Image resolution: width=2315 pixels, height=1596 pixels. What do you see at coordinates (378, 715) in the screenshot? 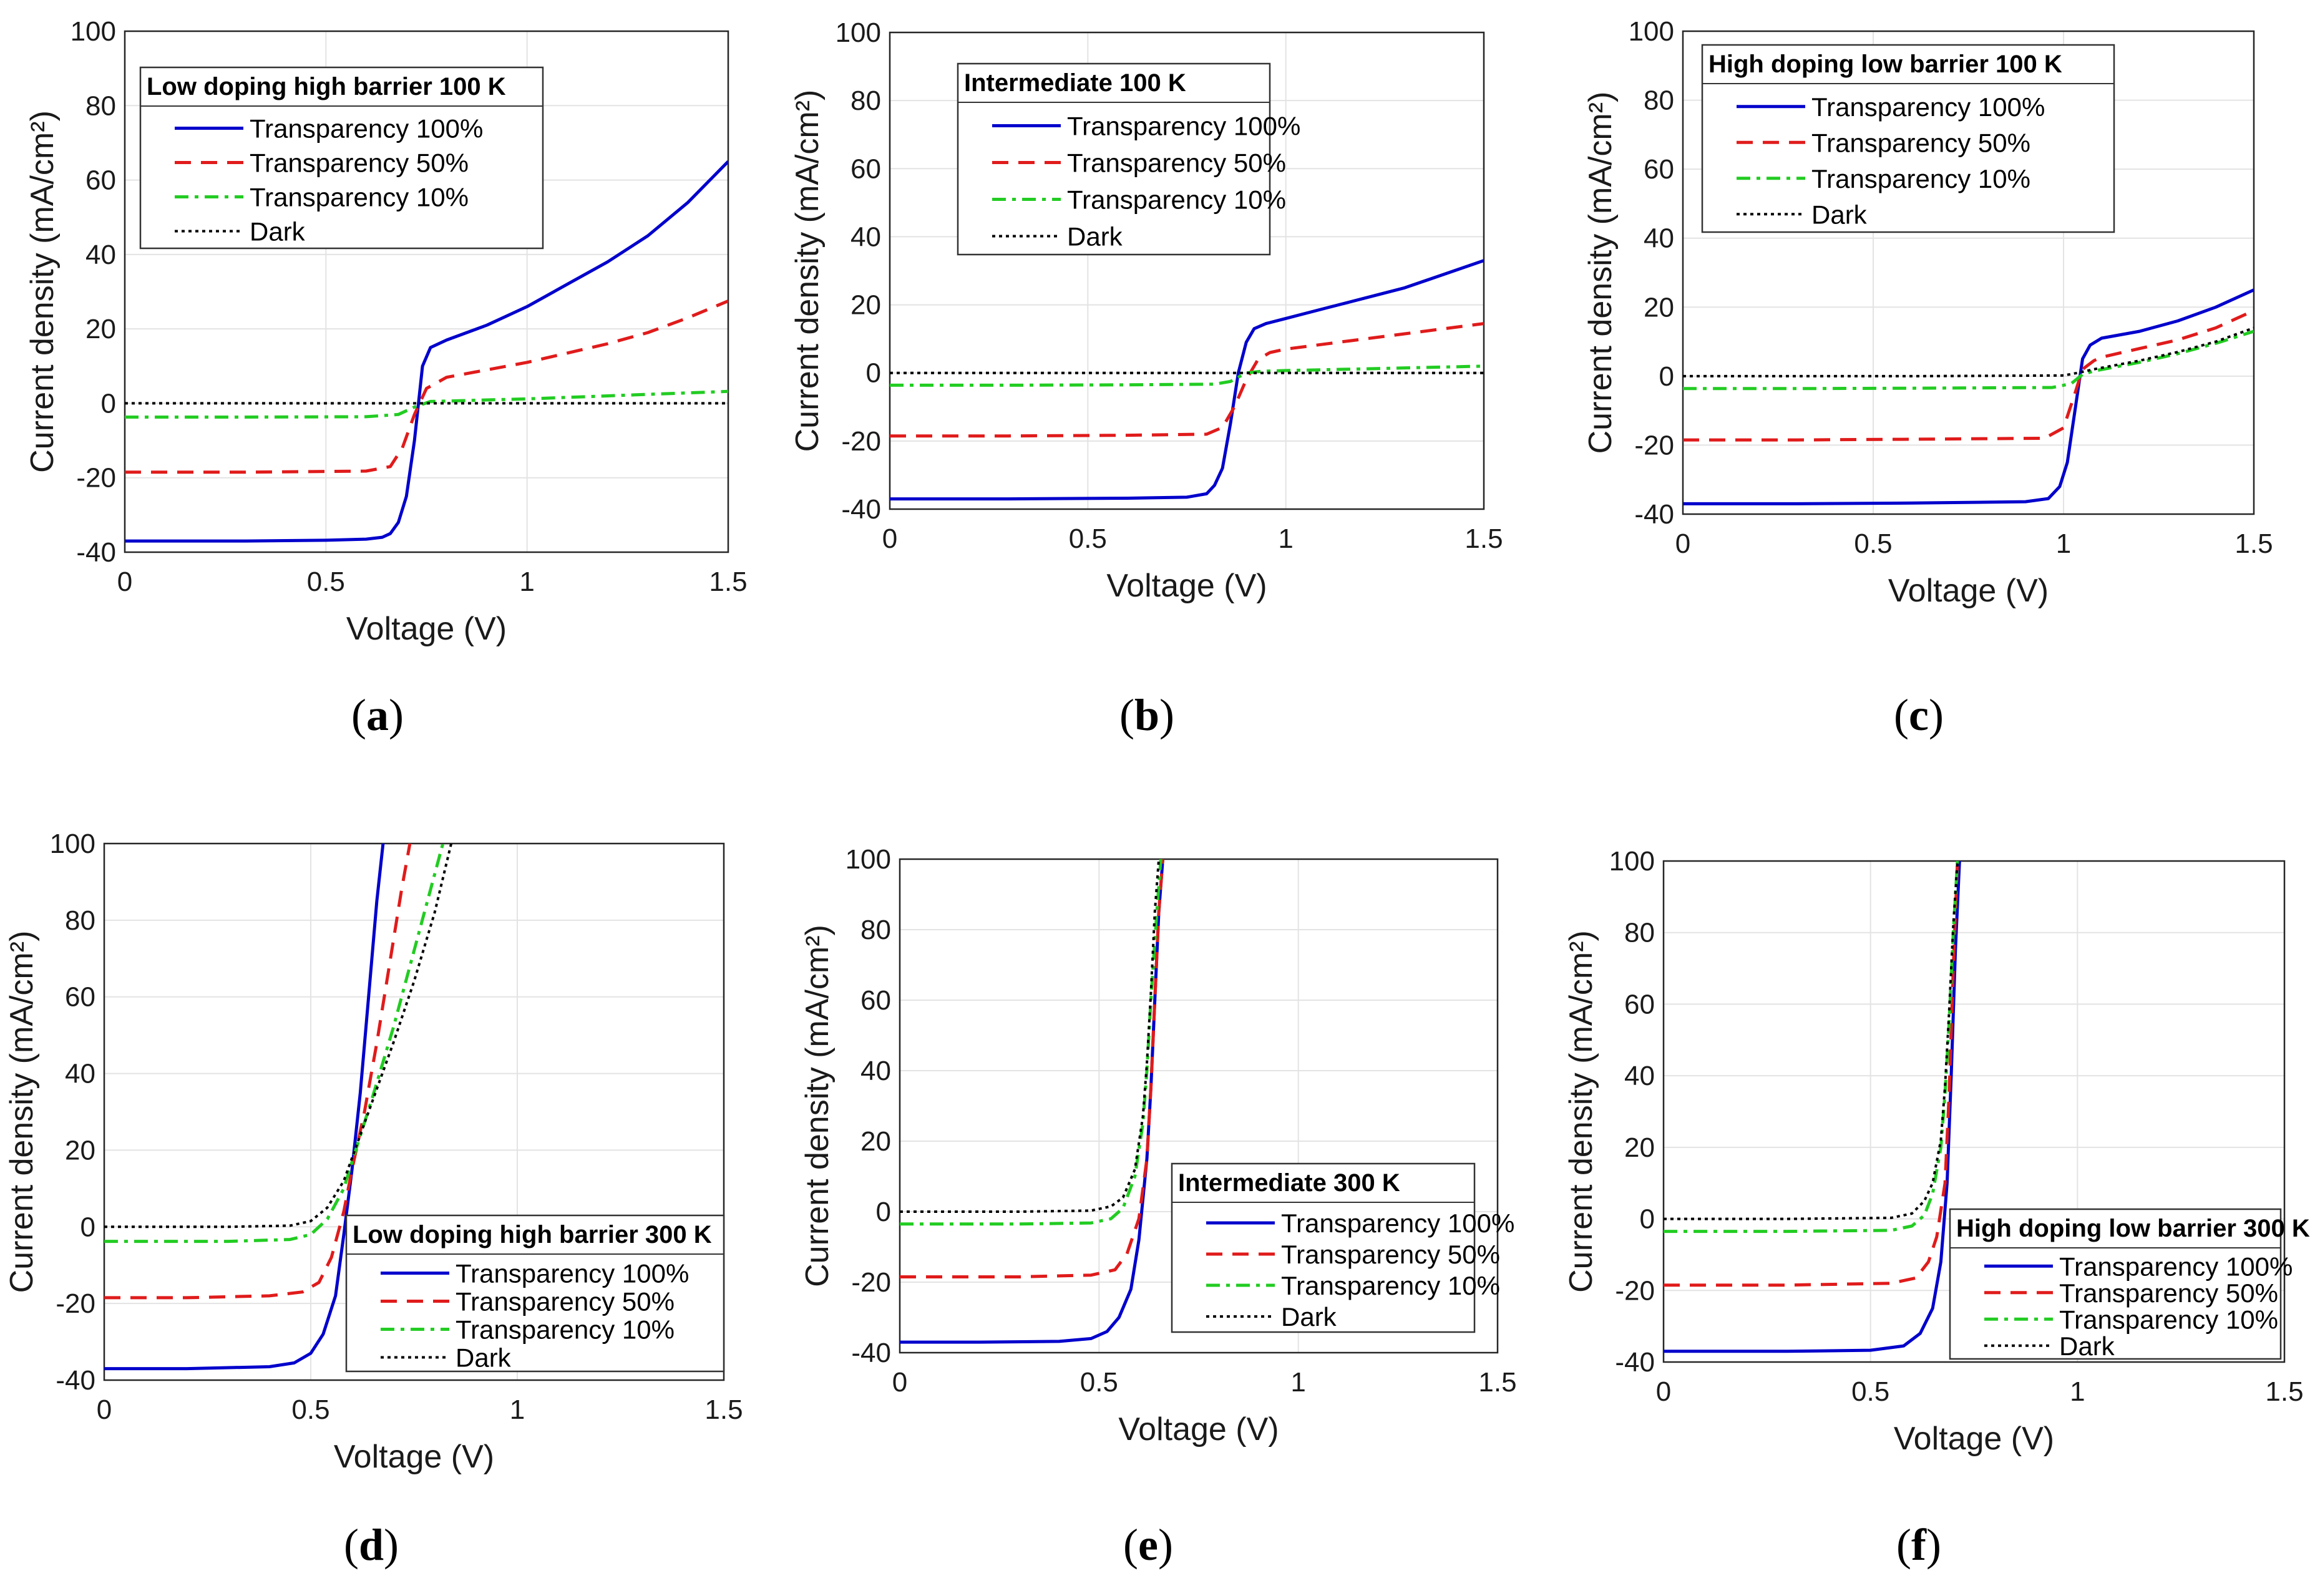
I see `panel-label: (a)` at bounding box center [378, 715].